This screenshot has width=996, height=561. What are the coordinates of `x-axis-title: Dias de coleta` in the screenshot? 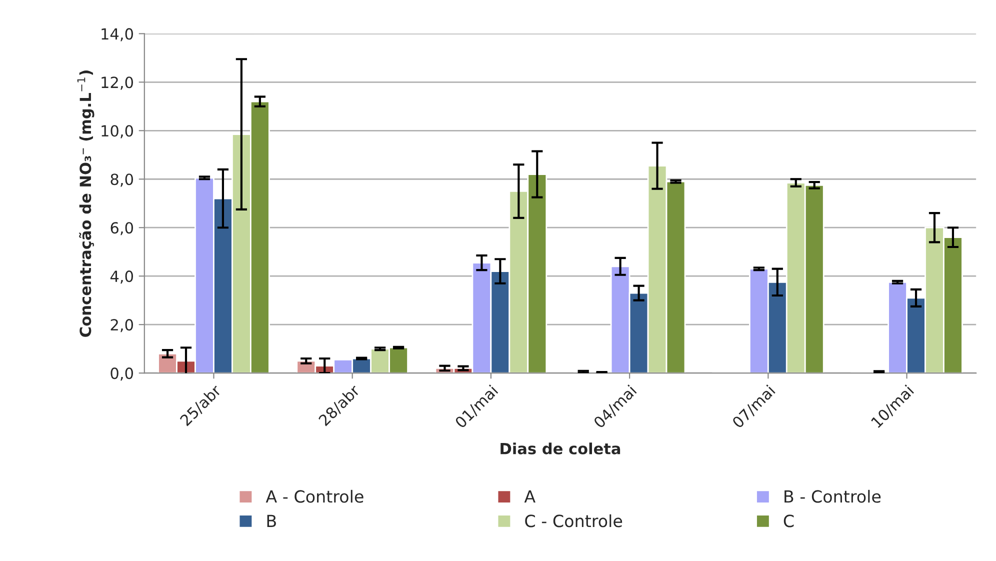 It's located at (560, 448).